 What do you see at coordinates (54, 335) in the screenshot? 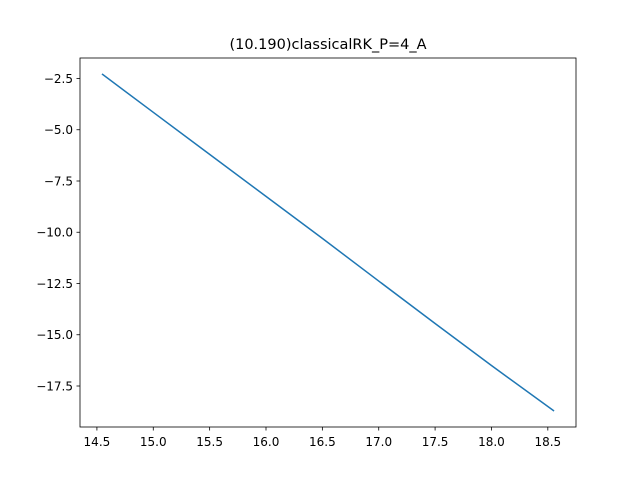
I see `y-tick-label: −15.0` at bounding box center [54, 335].